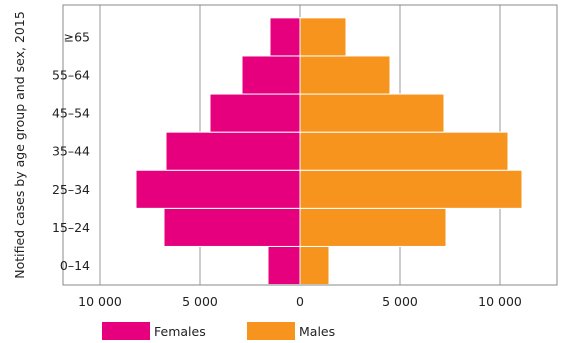 The image size is (562, 343). What do you see at coordinates (218, 331) in the screenshot?
I see `legend: Females Males` at bounding box center [218, 331].